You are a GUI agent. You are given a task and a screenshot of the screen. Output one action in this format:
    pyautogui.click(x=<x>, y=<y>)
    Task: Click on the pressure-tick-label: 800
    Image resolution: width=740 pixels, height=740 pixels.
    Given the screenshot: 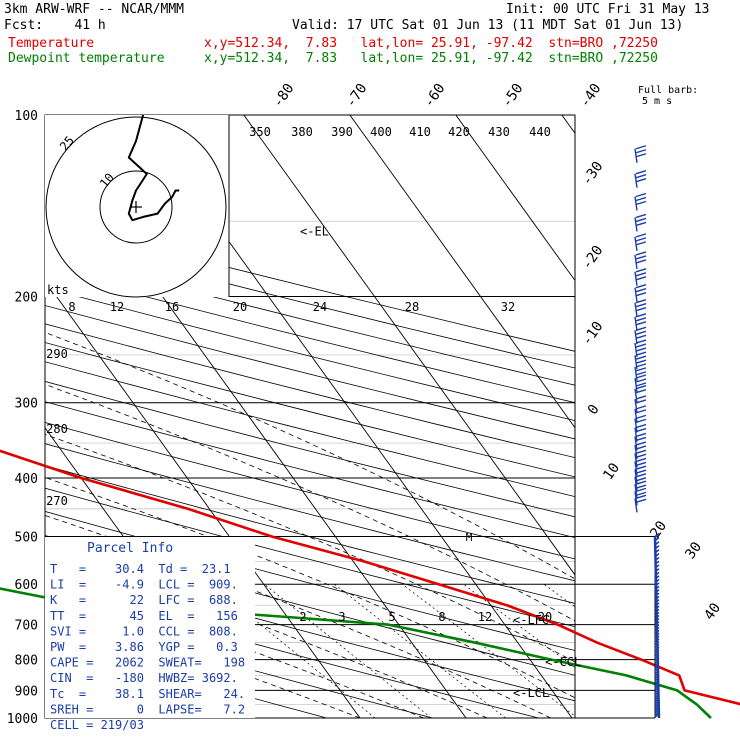 What is the action you would take?
    pyautogui.click(x=26, y=661)
    